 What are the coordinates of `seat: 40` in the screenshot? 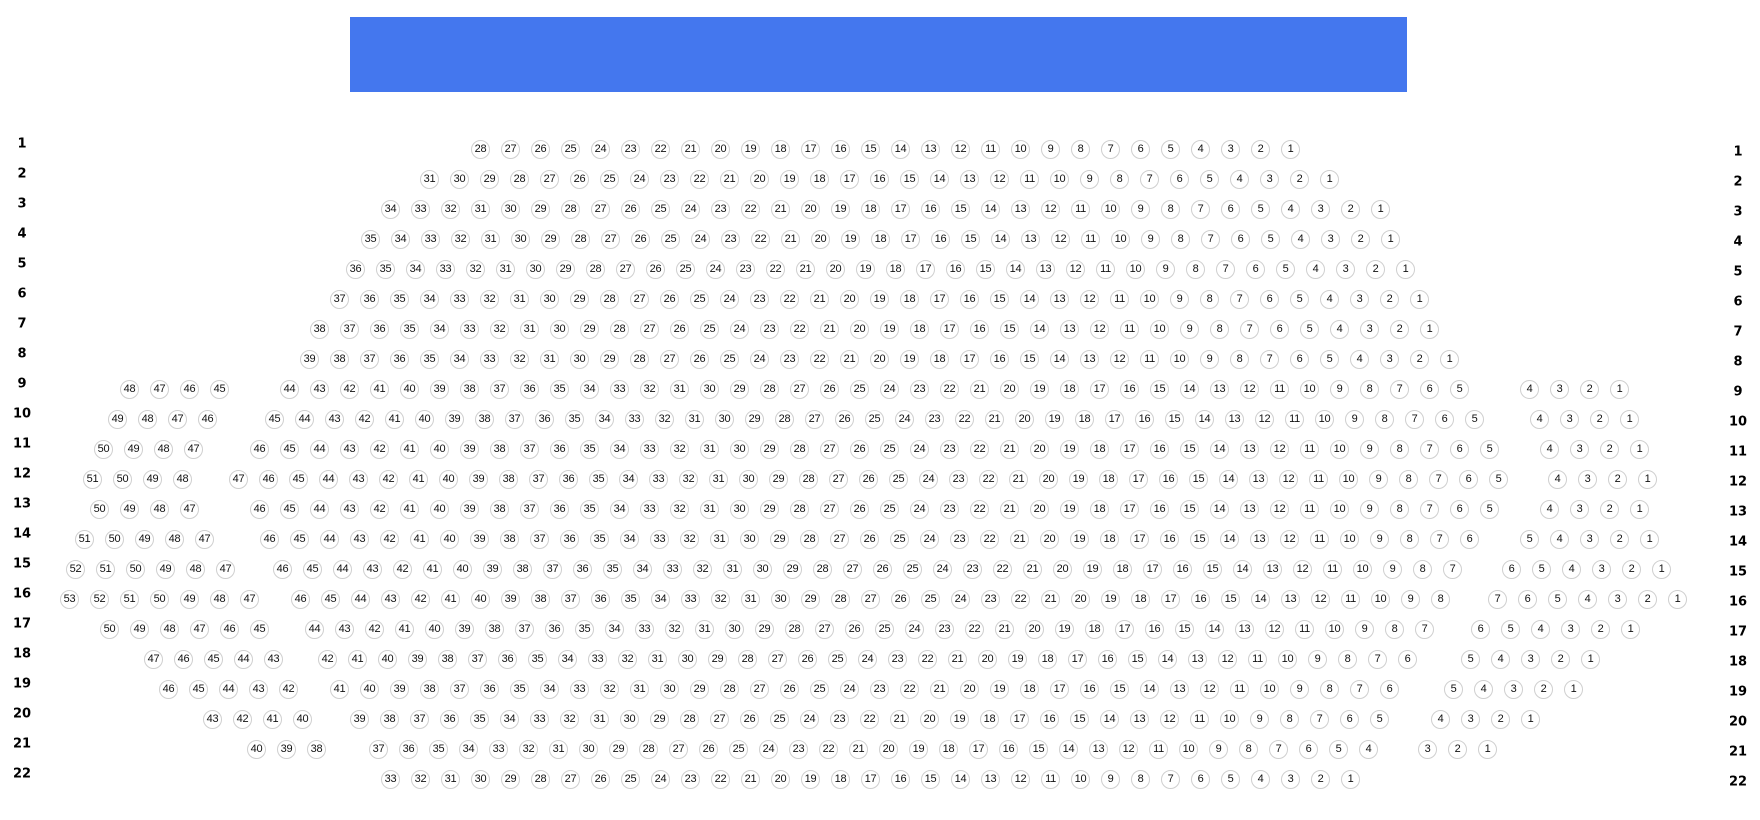 It's located at (424, 419).